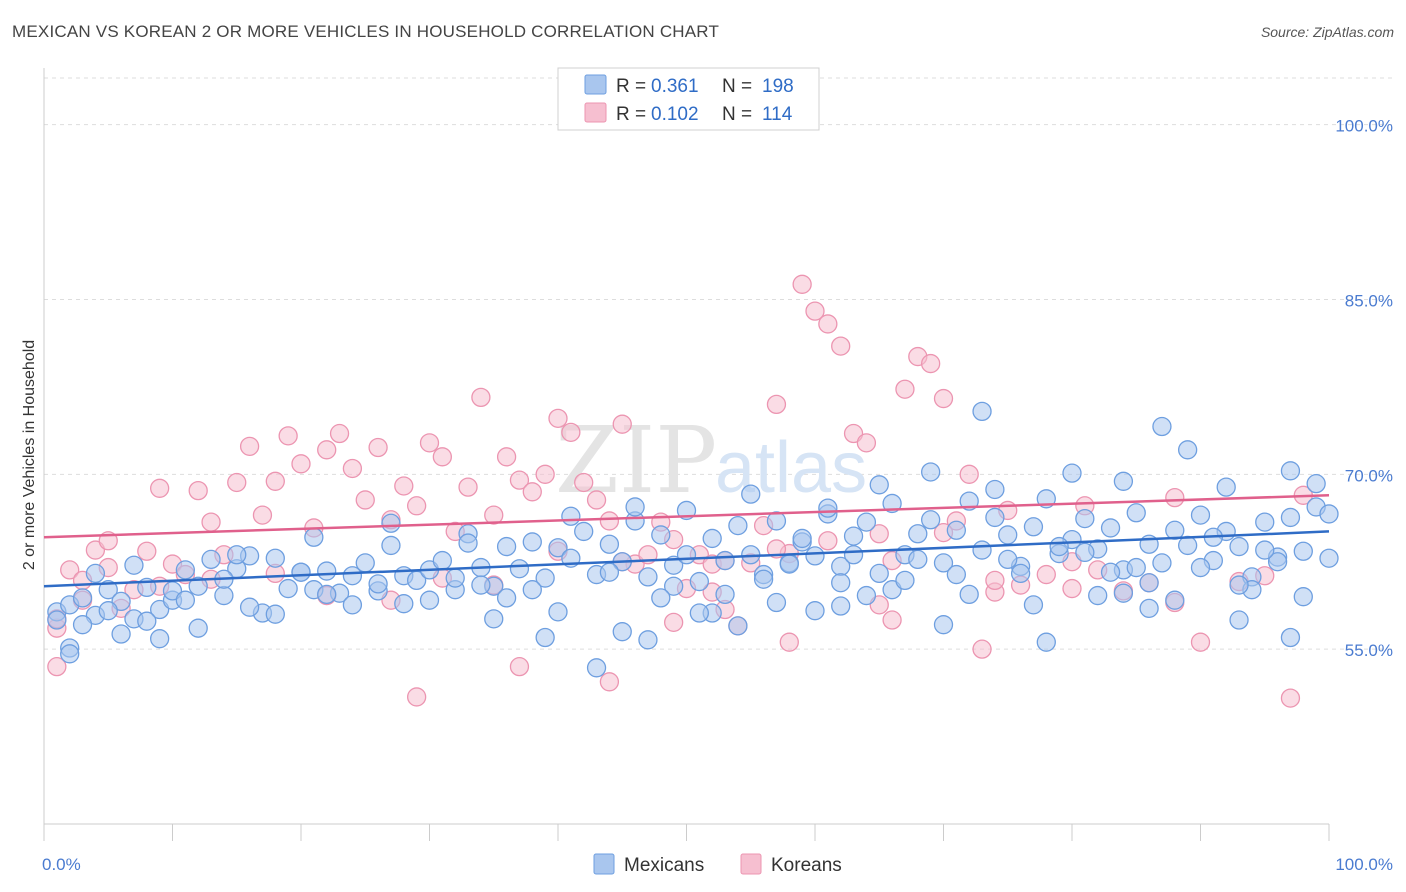 The height and width of the screenshot is (892, 1406). What do you see at coordinates (1364, 389) in the screenshot?
I see `y-tick-labels: 55.0% 70.0% 85.0% 100.0%` at bounding box center [1364, 389].